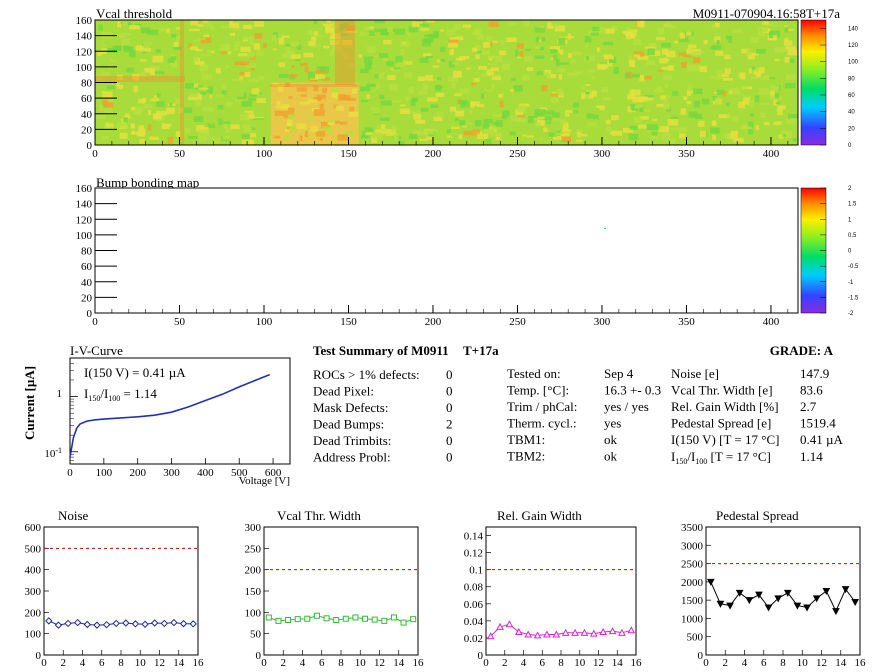 Image resolution: width=896 pixels, height=672 pixels. What do you see at coordinates (725, 439) in the screenshot?
I see `result-label: I(150 V) [T = 17 °C]` at bounding box center [725, 439].